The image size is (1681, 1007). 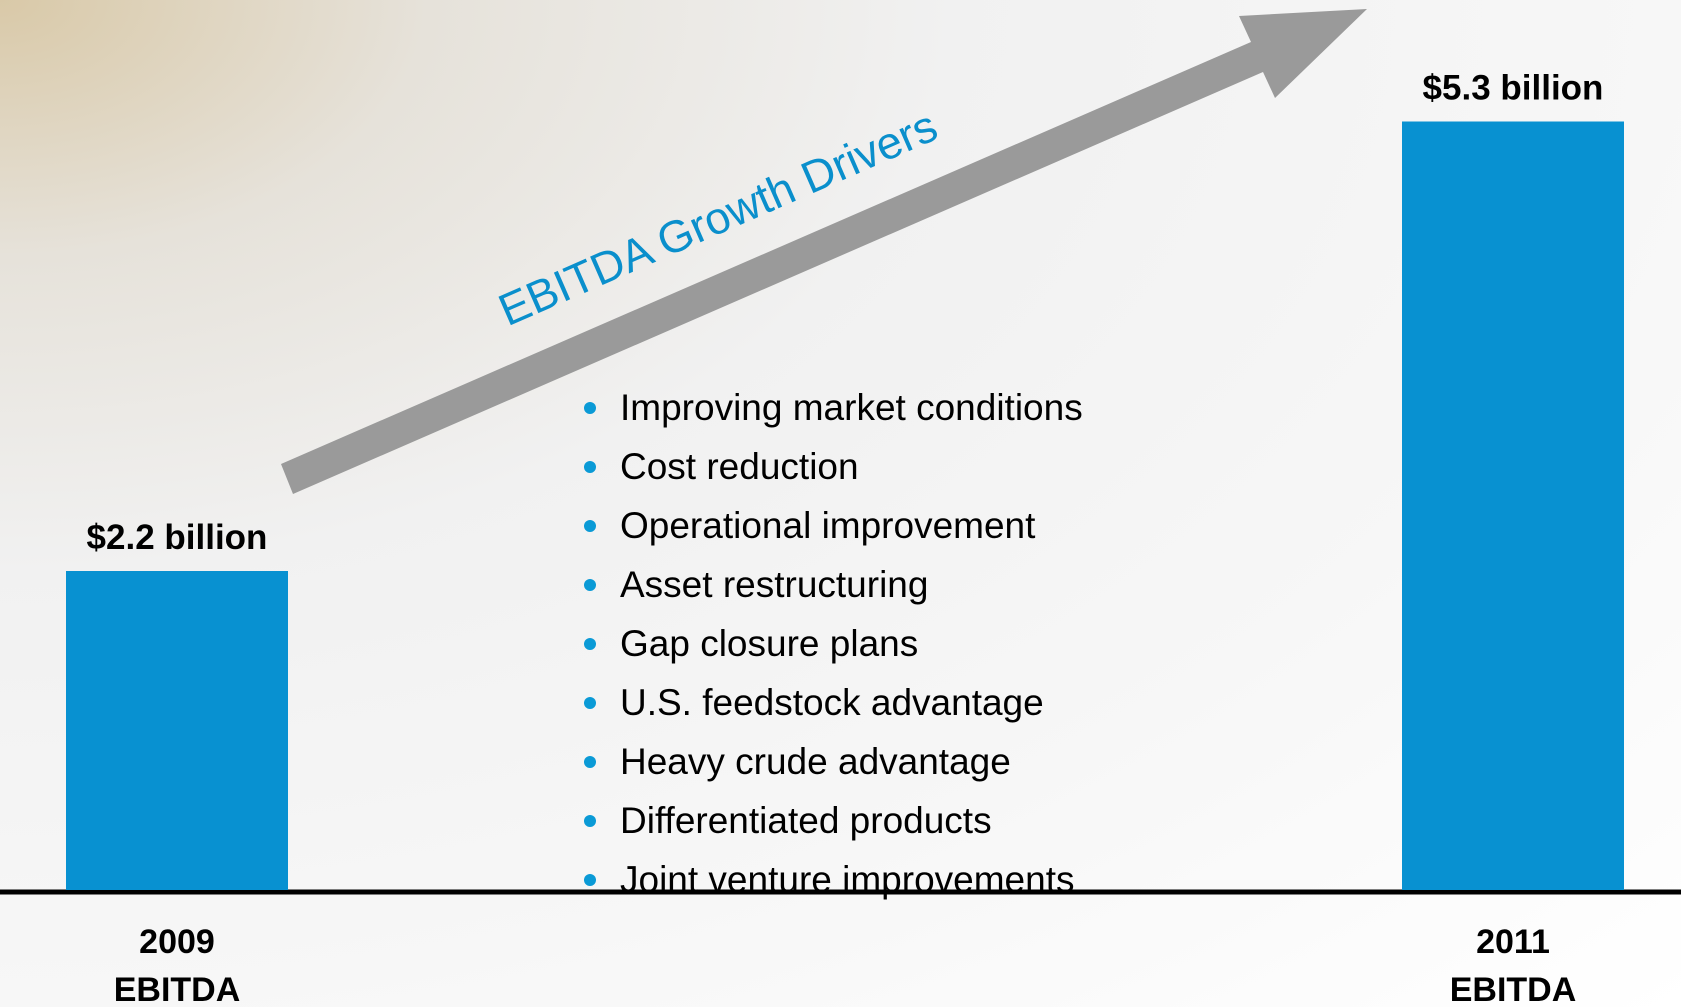 I want to click on value-label: $5.3 billion, so click(x=1513, y=88).